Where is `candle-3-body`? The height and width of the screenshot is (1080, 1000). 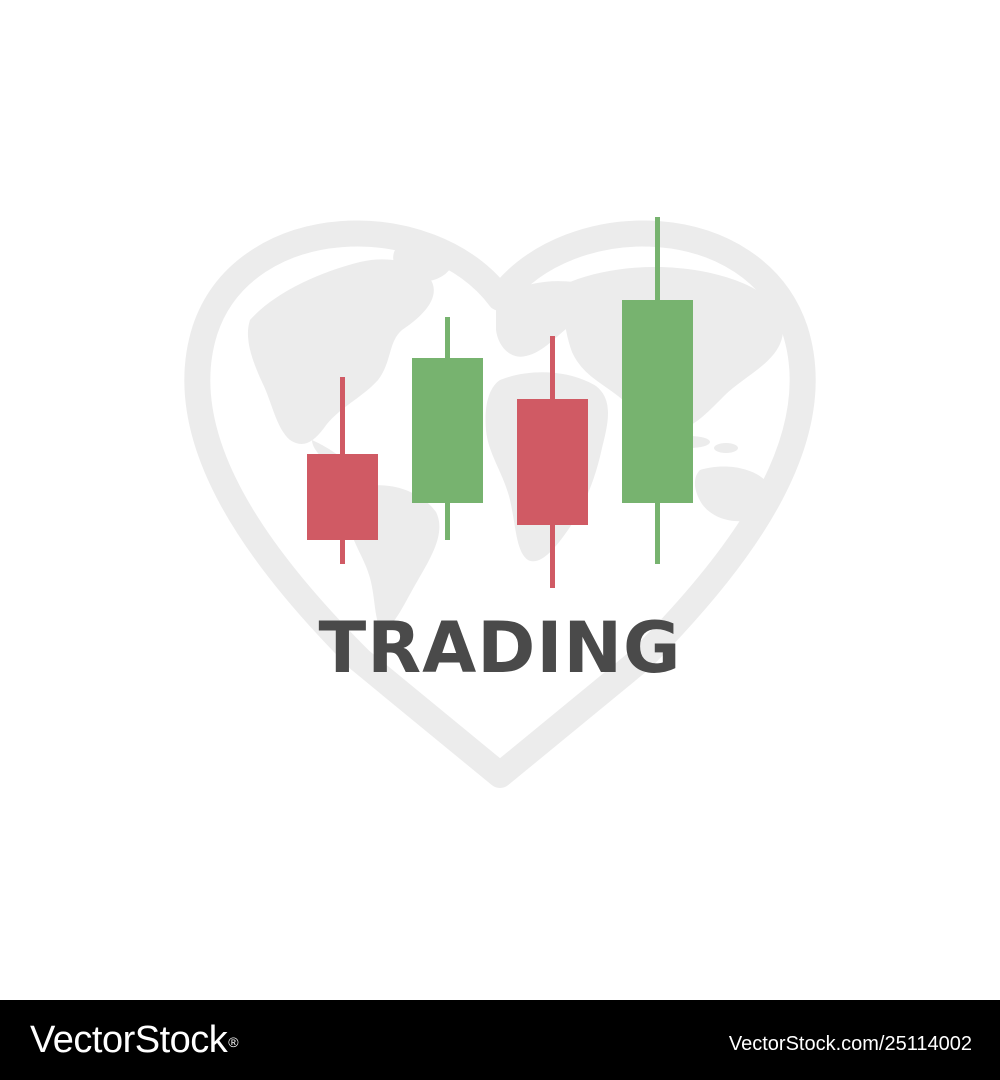
candle-3-body is located at coordinates (552, 462).